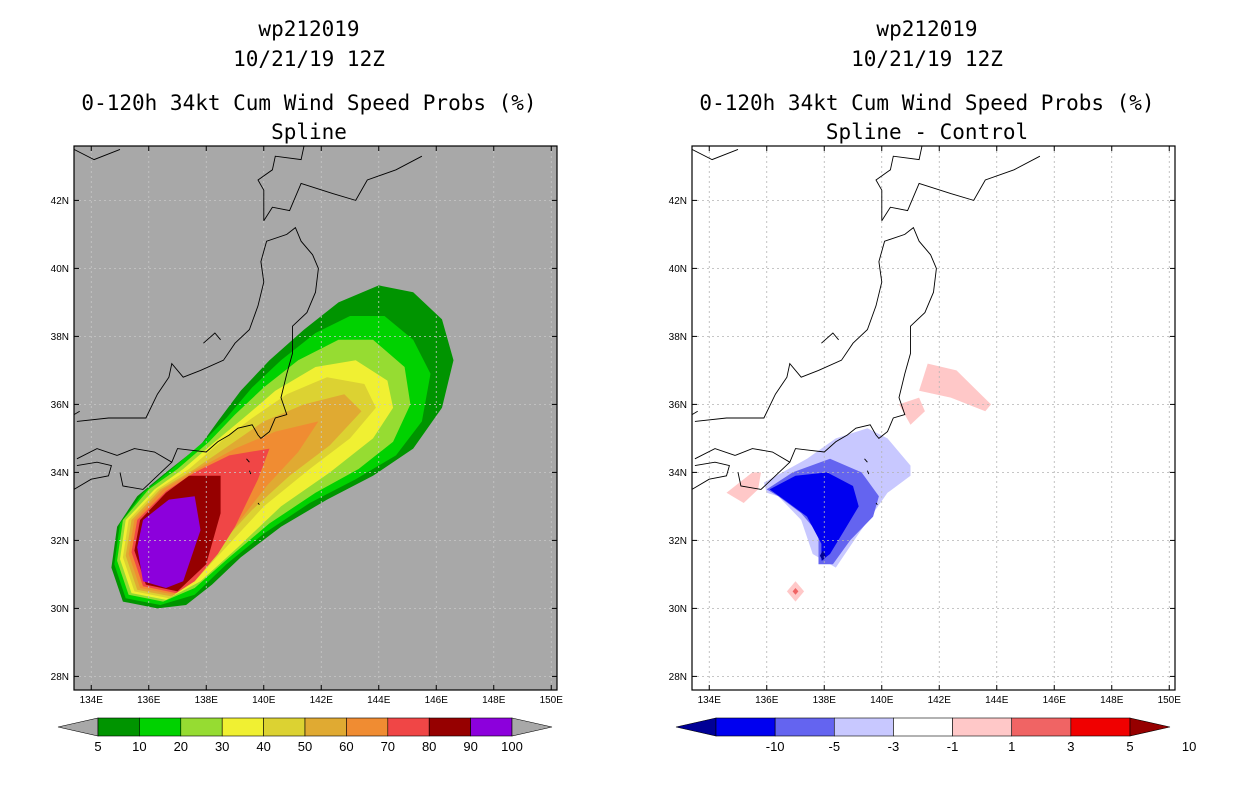  What do you see at coordinates (429, 746) in the screenshot?
I see `colorbar-label-8: 80` at bounding box center [429, 746].